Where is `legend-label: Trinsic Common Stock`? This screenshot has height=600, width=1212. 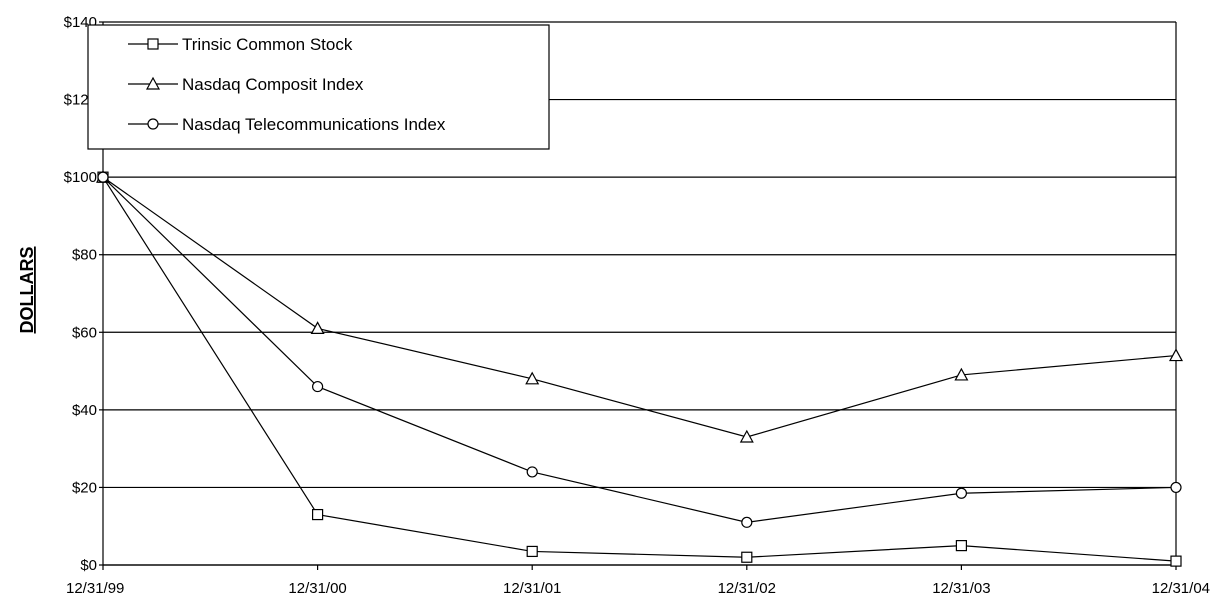 legend-label: Trinsic Common Stock is located at coordinates (267, 44).